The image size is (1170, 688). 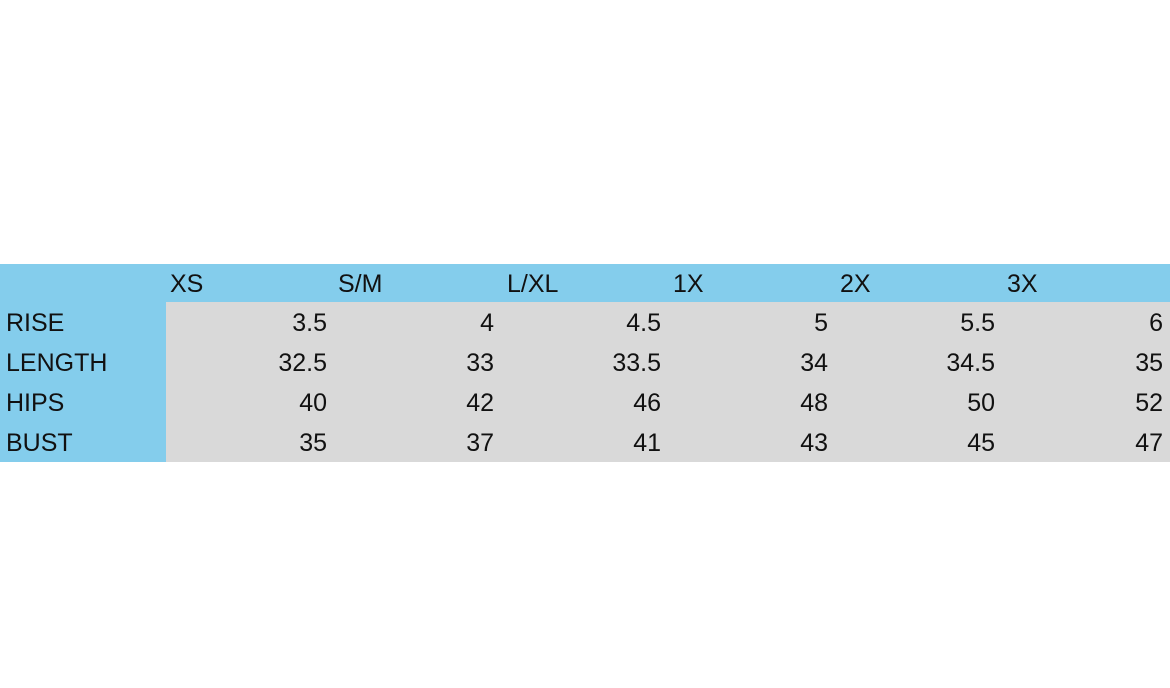 I want to click on row-label-hips: HIPS, so click(x=35, y=403).